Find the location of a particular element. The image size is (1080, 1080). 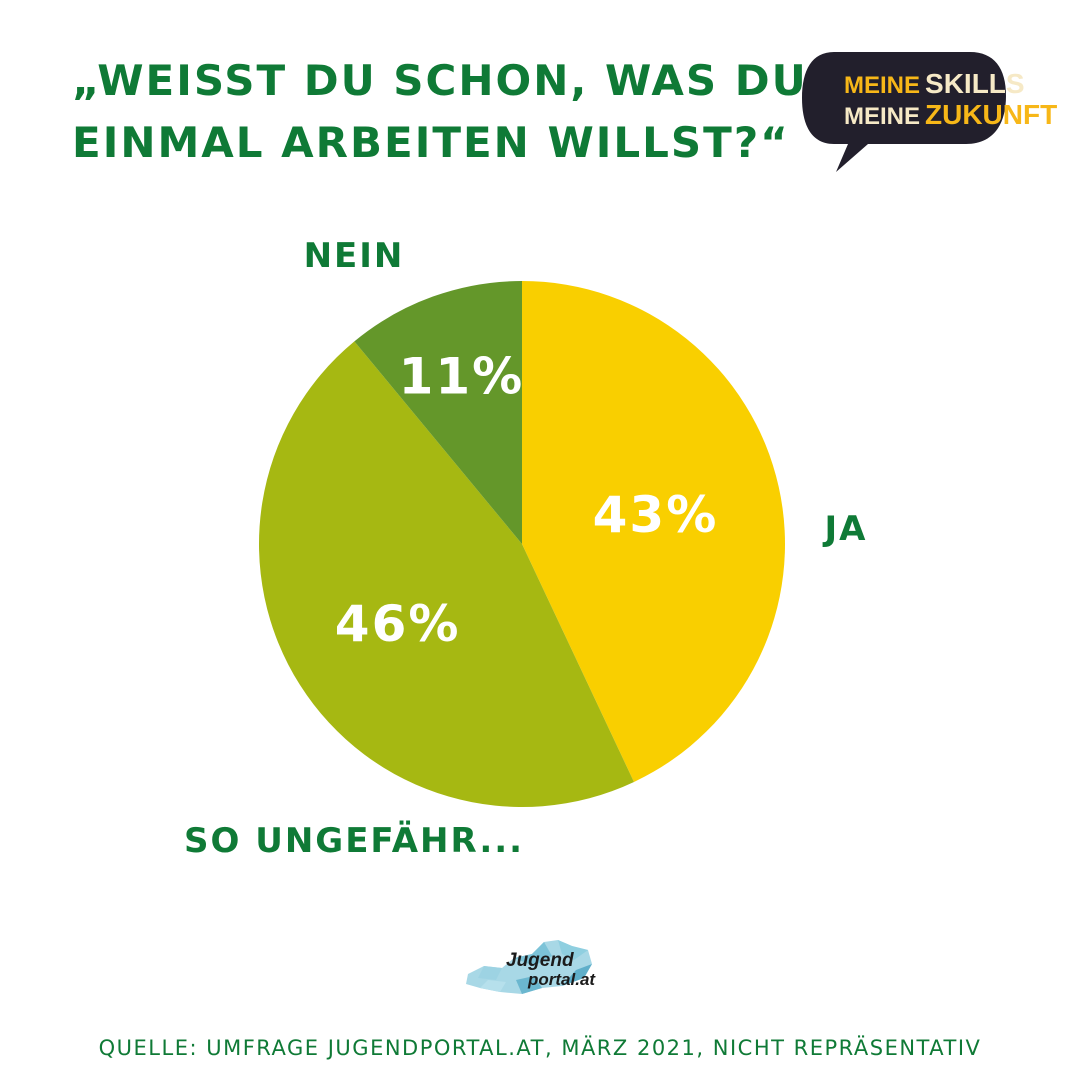

jugendportal-logo: Jugend portal.at is located at coordinates (542, 971).